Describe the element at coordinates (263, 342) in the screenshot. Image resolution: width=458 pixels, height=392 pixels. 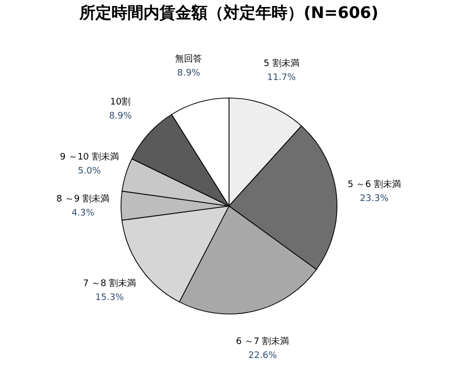
I see `slice-label: 6 ～7 割未満` at that location.